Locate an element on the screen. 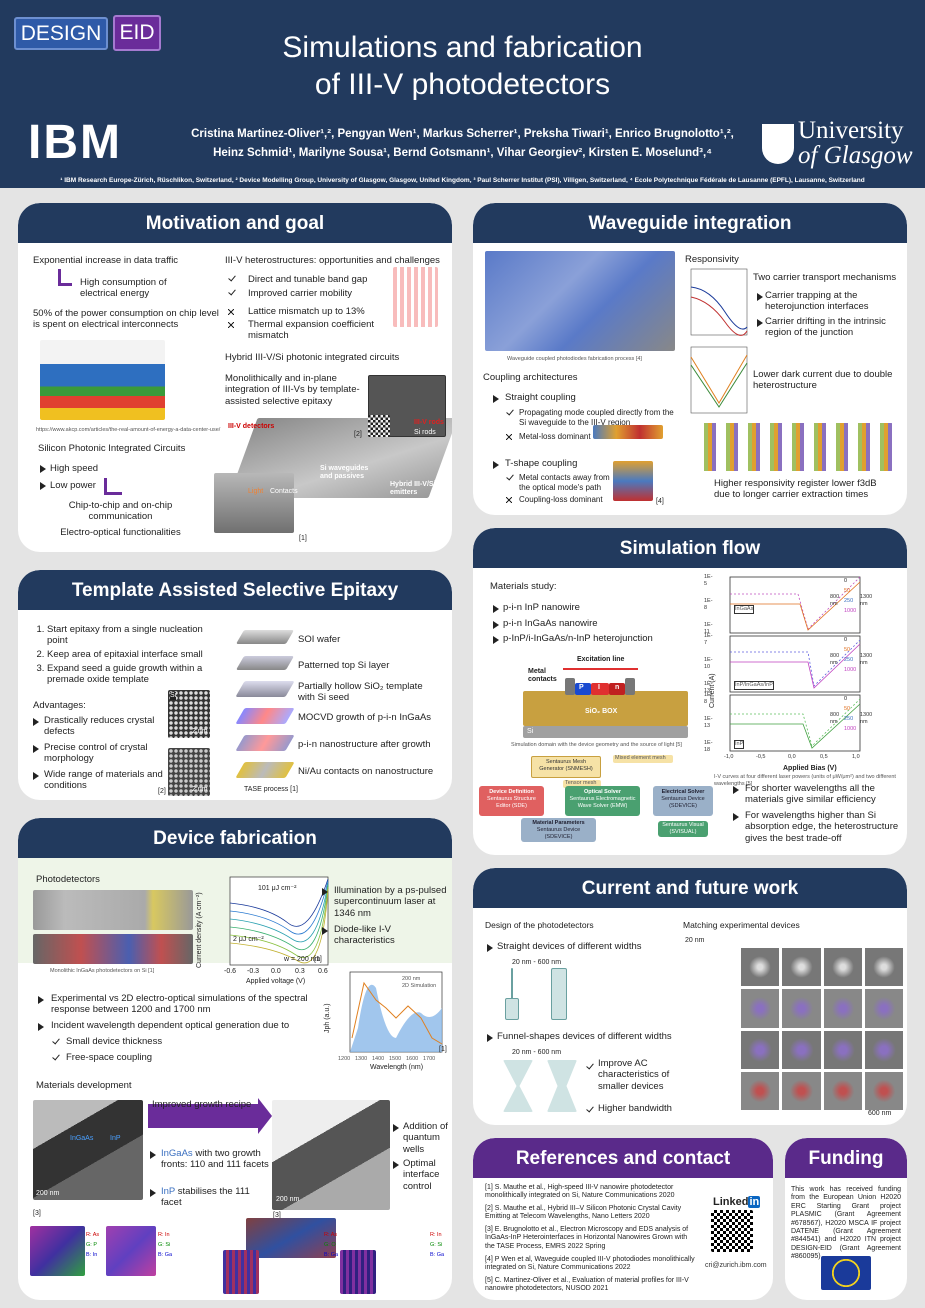  excitation-line is located at coordinates (600, 669).